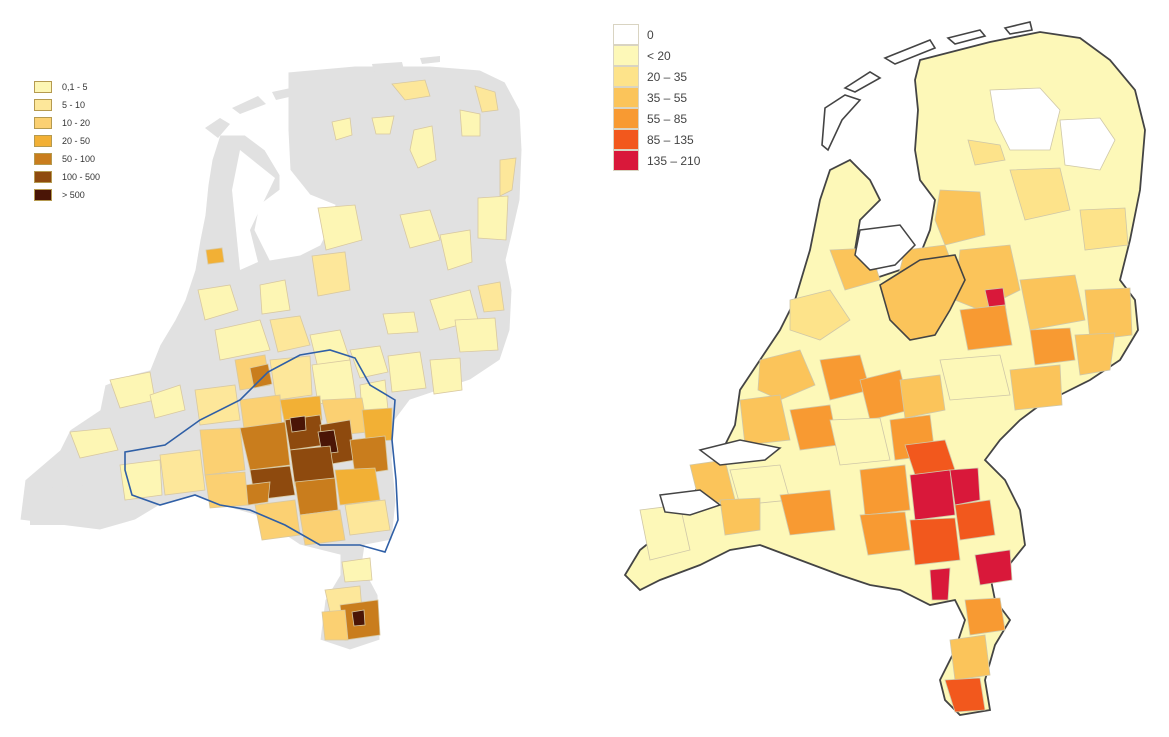 The image size is (1169, 737). I want to click on legend-label: 100 - 500, so click(81, 177).